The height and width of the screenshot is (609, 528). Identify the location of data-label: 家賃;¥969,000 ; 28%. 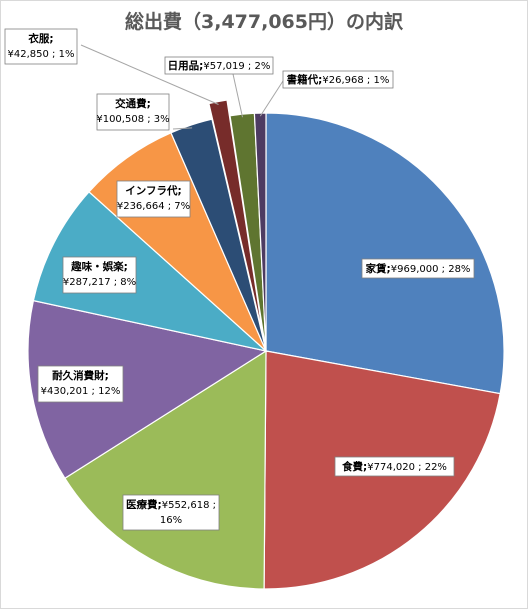
(418, 268).